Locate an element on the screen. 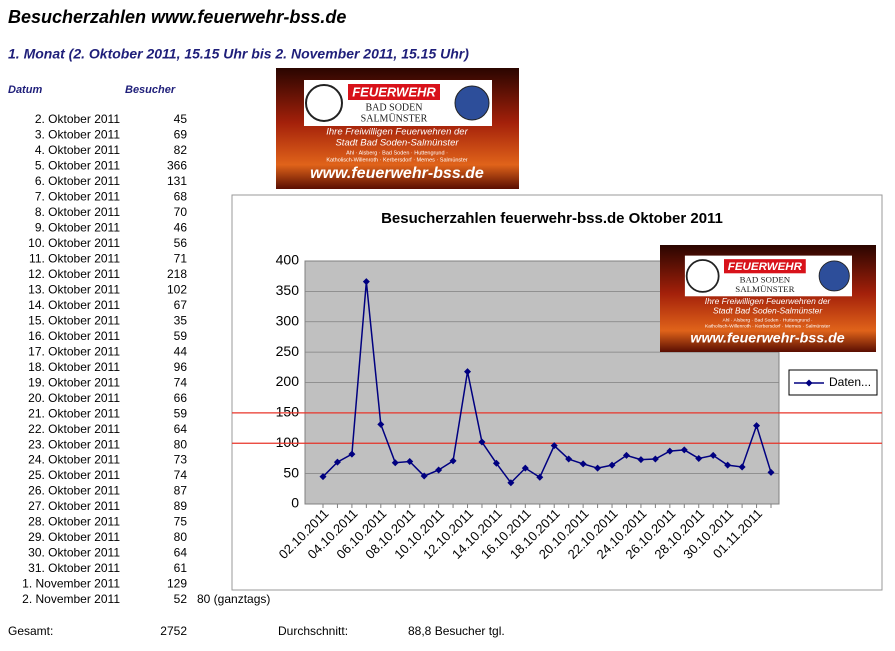 The image size is (895, 651). column-header: Besucher is located at coordinates (150, 90).